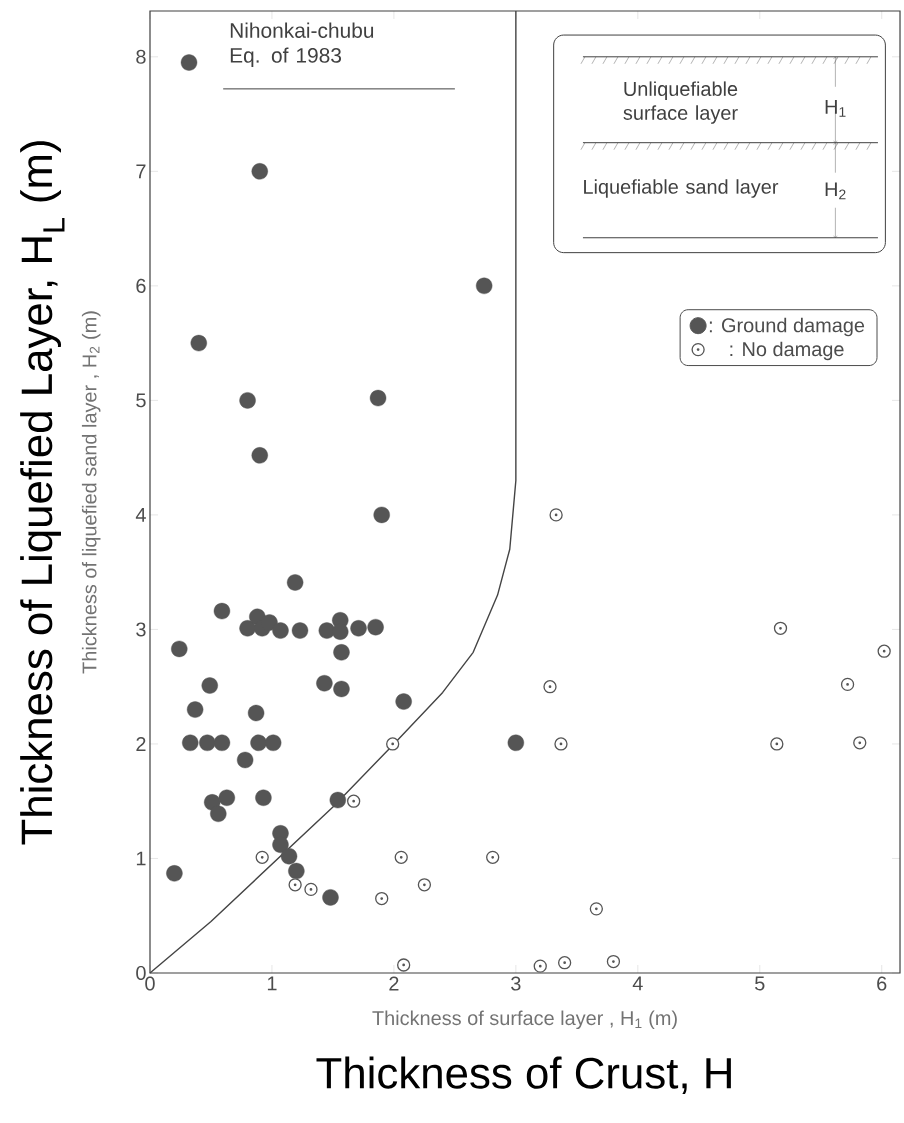 This screenshot has height=1123, width=904. I want to click on x-axis-title: Thickness of Crust, H, so click(523, 1075).